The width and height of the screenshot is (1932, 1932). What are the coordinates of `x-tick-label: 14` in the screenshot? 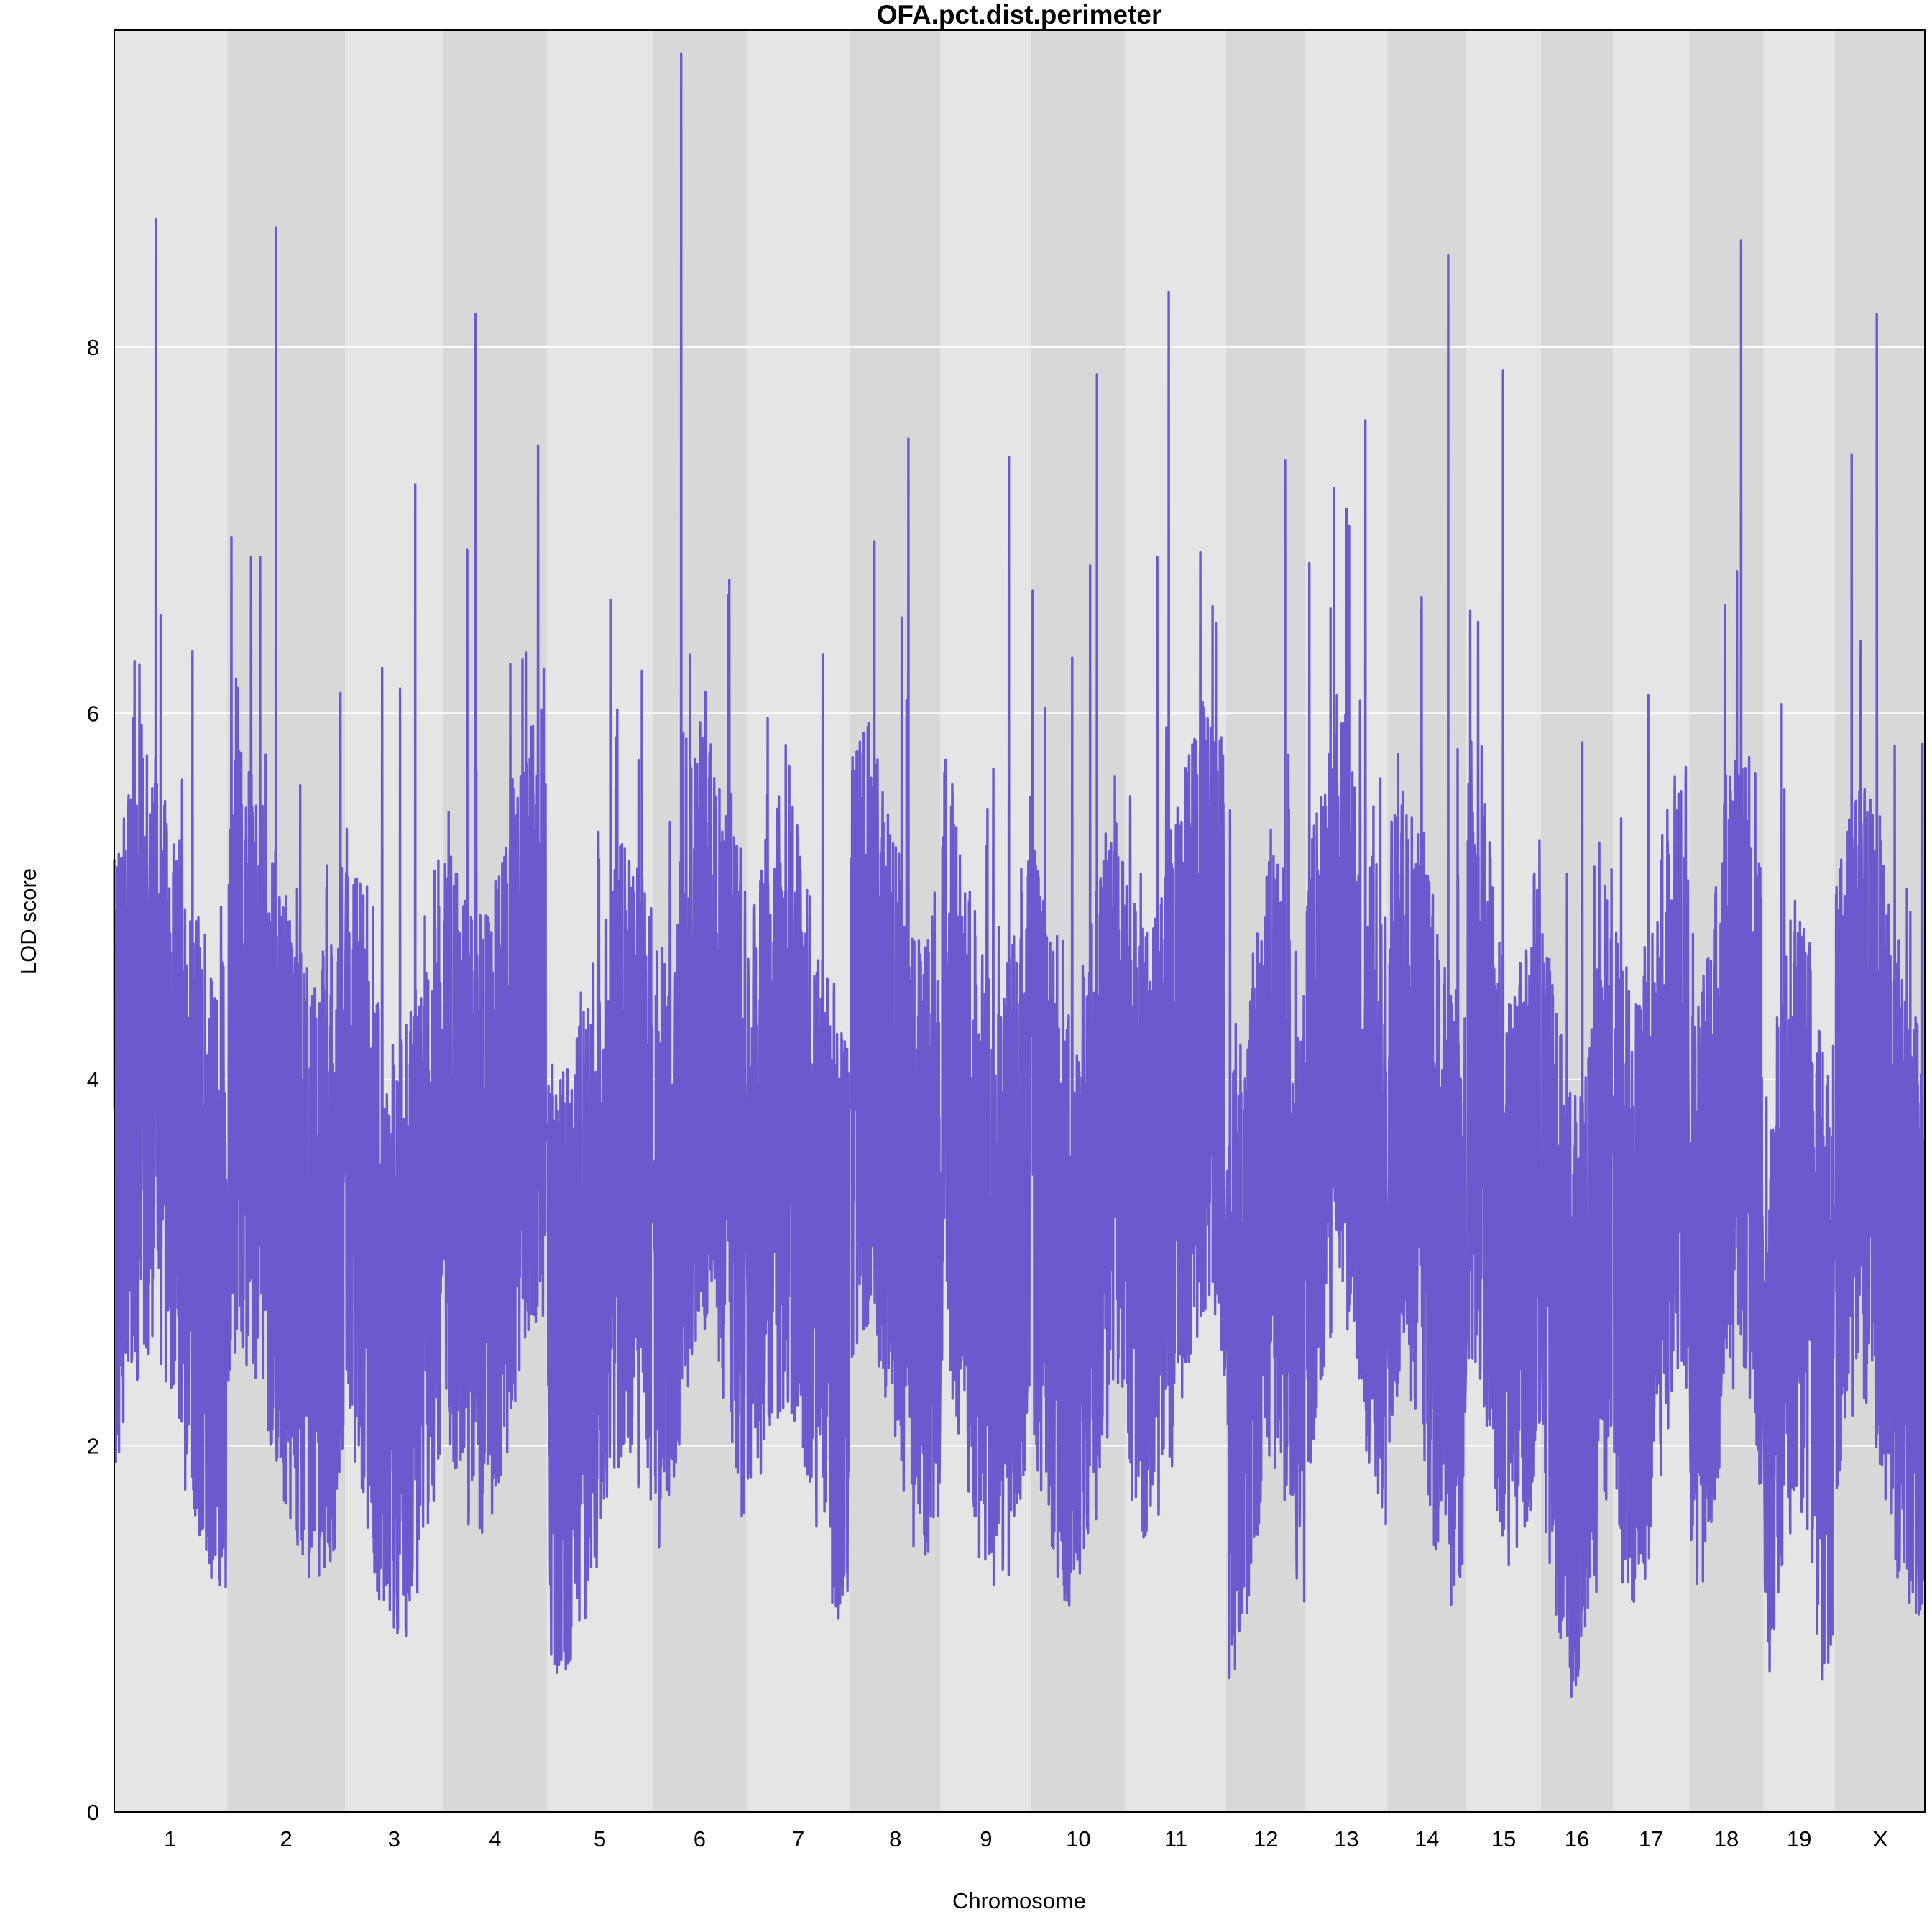 It's located at (1426, 1839).